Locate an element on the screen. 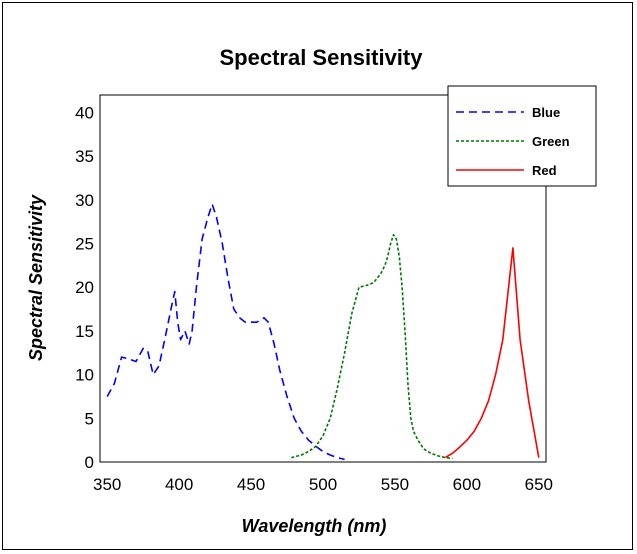 The width and height of the screenshot is (637, 554). x-tick-label: 550 is located at coordinates (395, 484).